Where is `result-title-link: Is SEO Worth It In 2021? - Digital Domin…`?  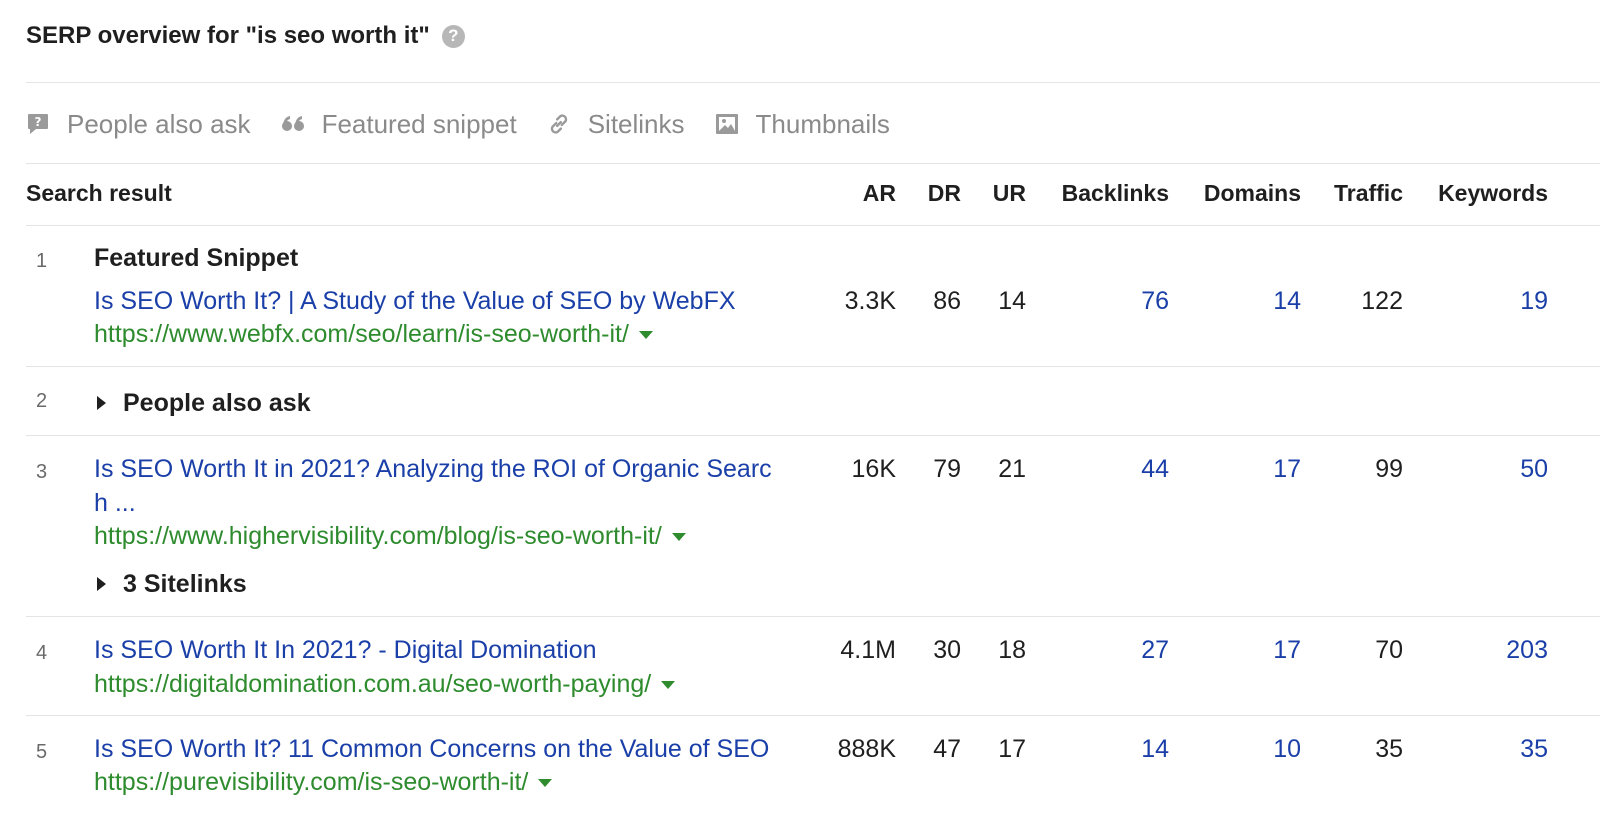 result-title-link: Is SEO Worth It In 2021? - Digital Domin… is located at coordinates (345, 650).